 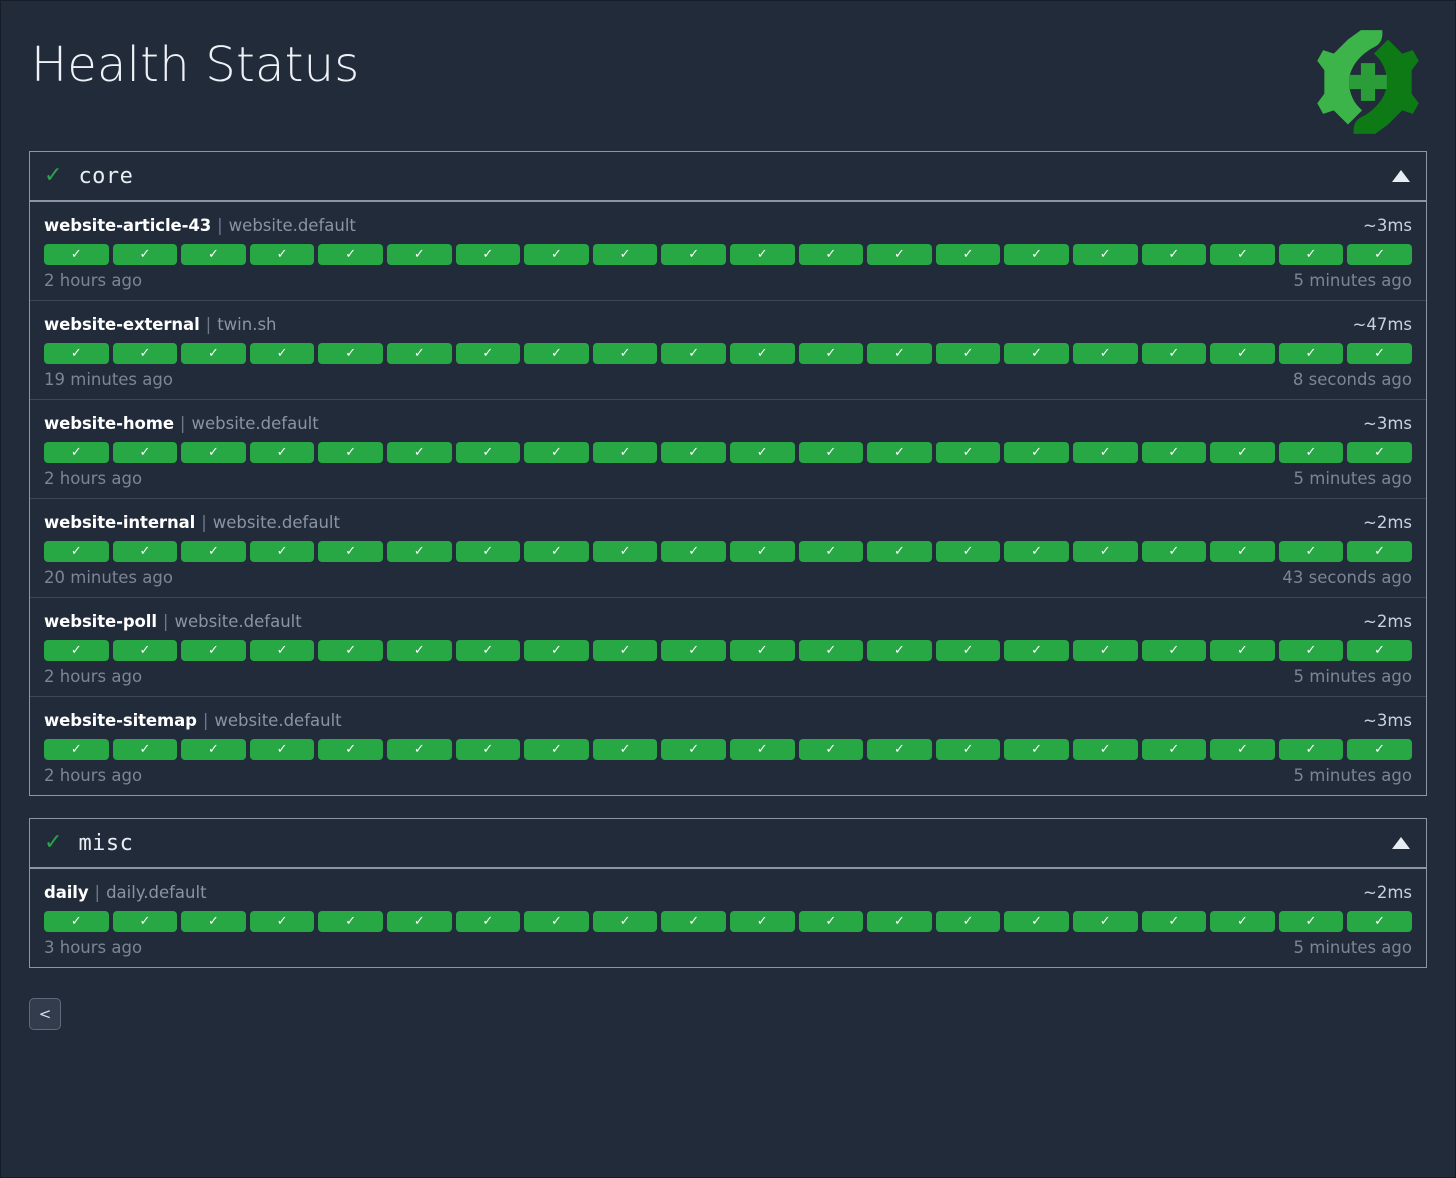 What do you see at coordinates (728, 844) in the screenshot?
I see `group-header-misc: ✓ misc` at bounding box center [728, 844].